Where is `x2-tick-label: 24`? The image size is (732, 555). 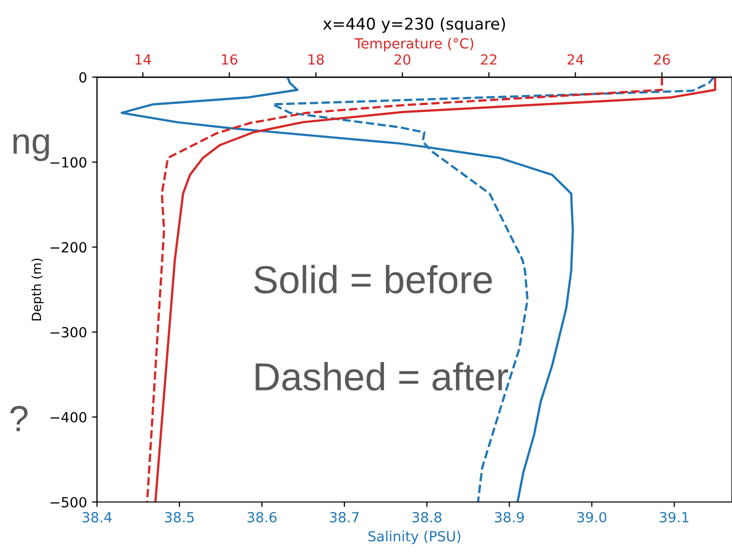
x2-tick-label: 24 is located at coordinates (576, 59).